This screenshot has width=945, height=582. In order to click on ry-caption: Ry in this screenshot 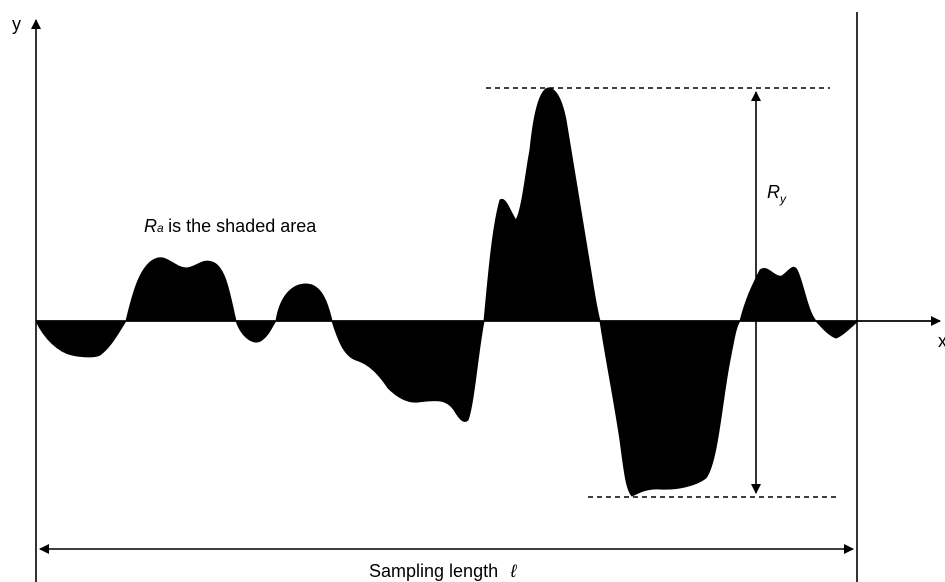, I will do `click(776, 193)`.